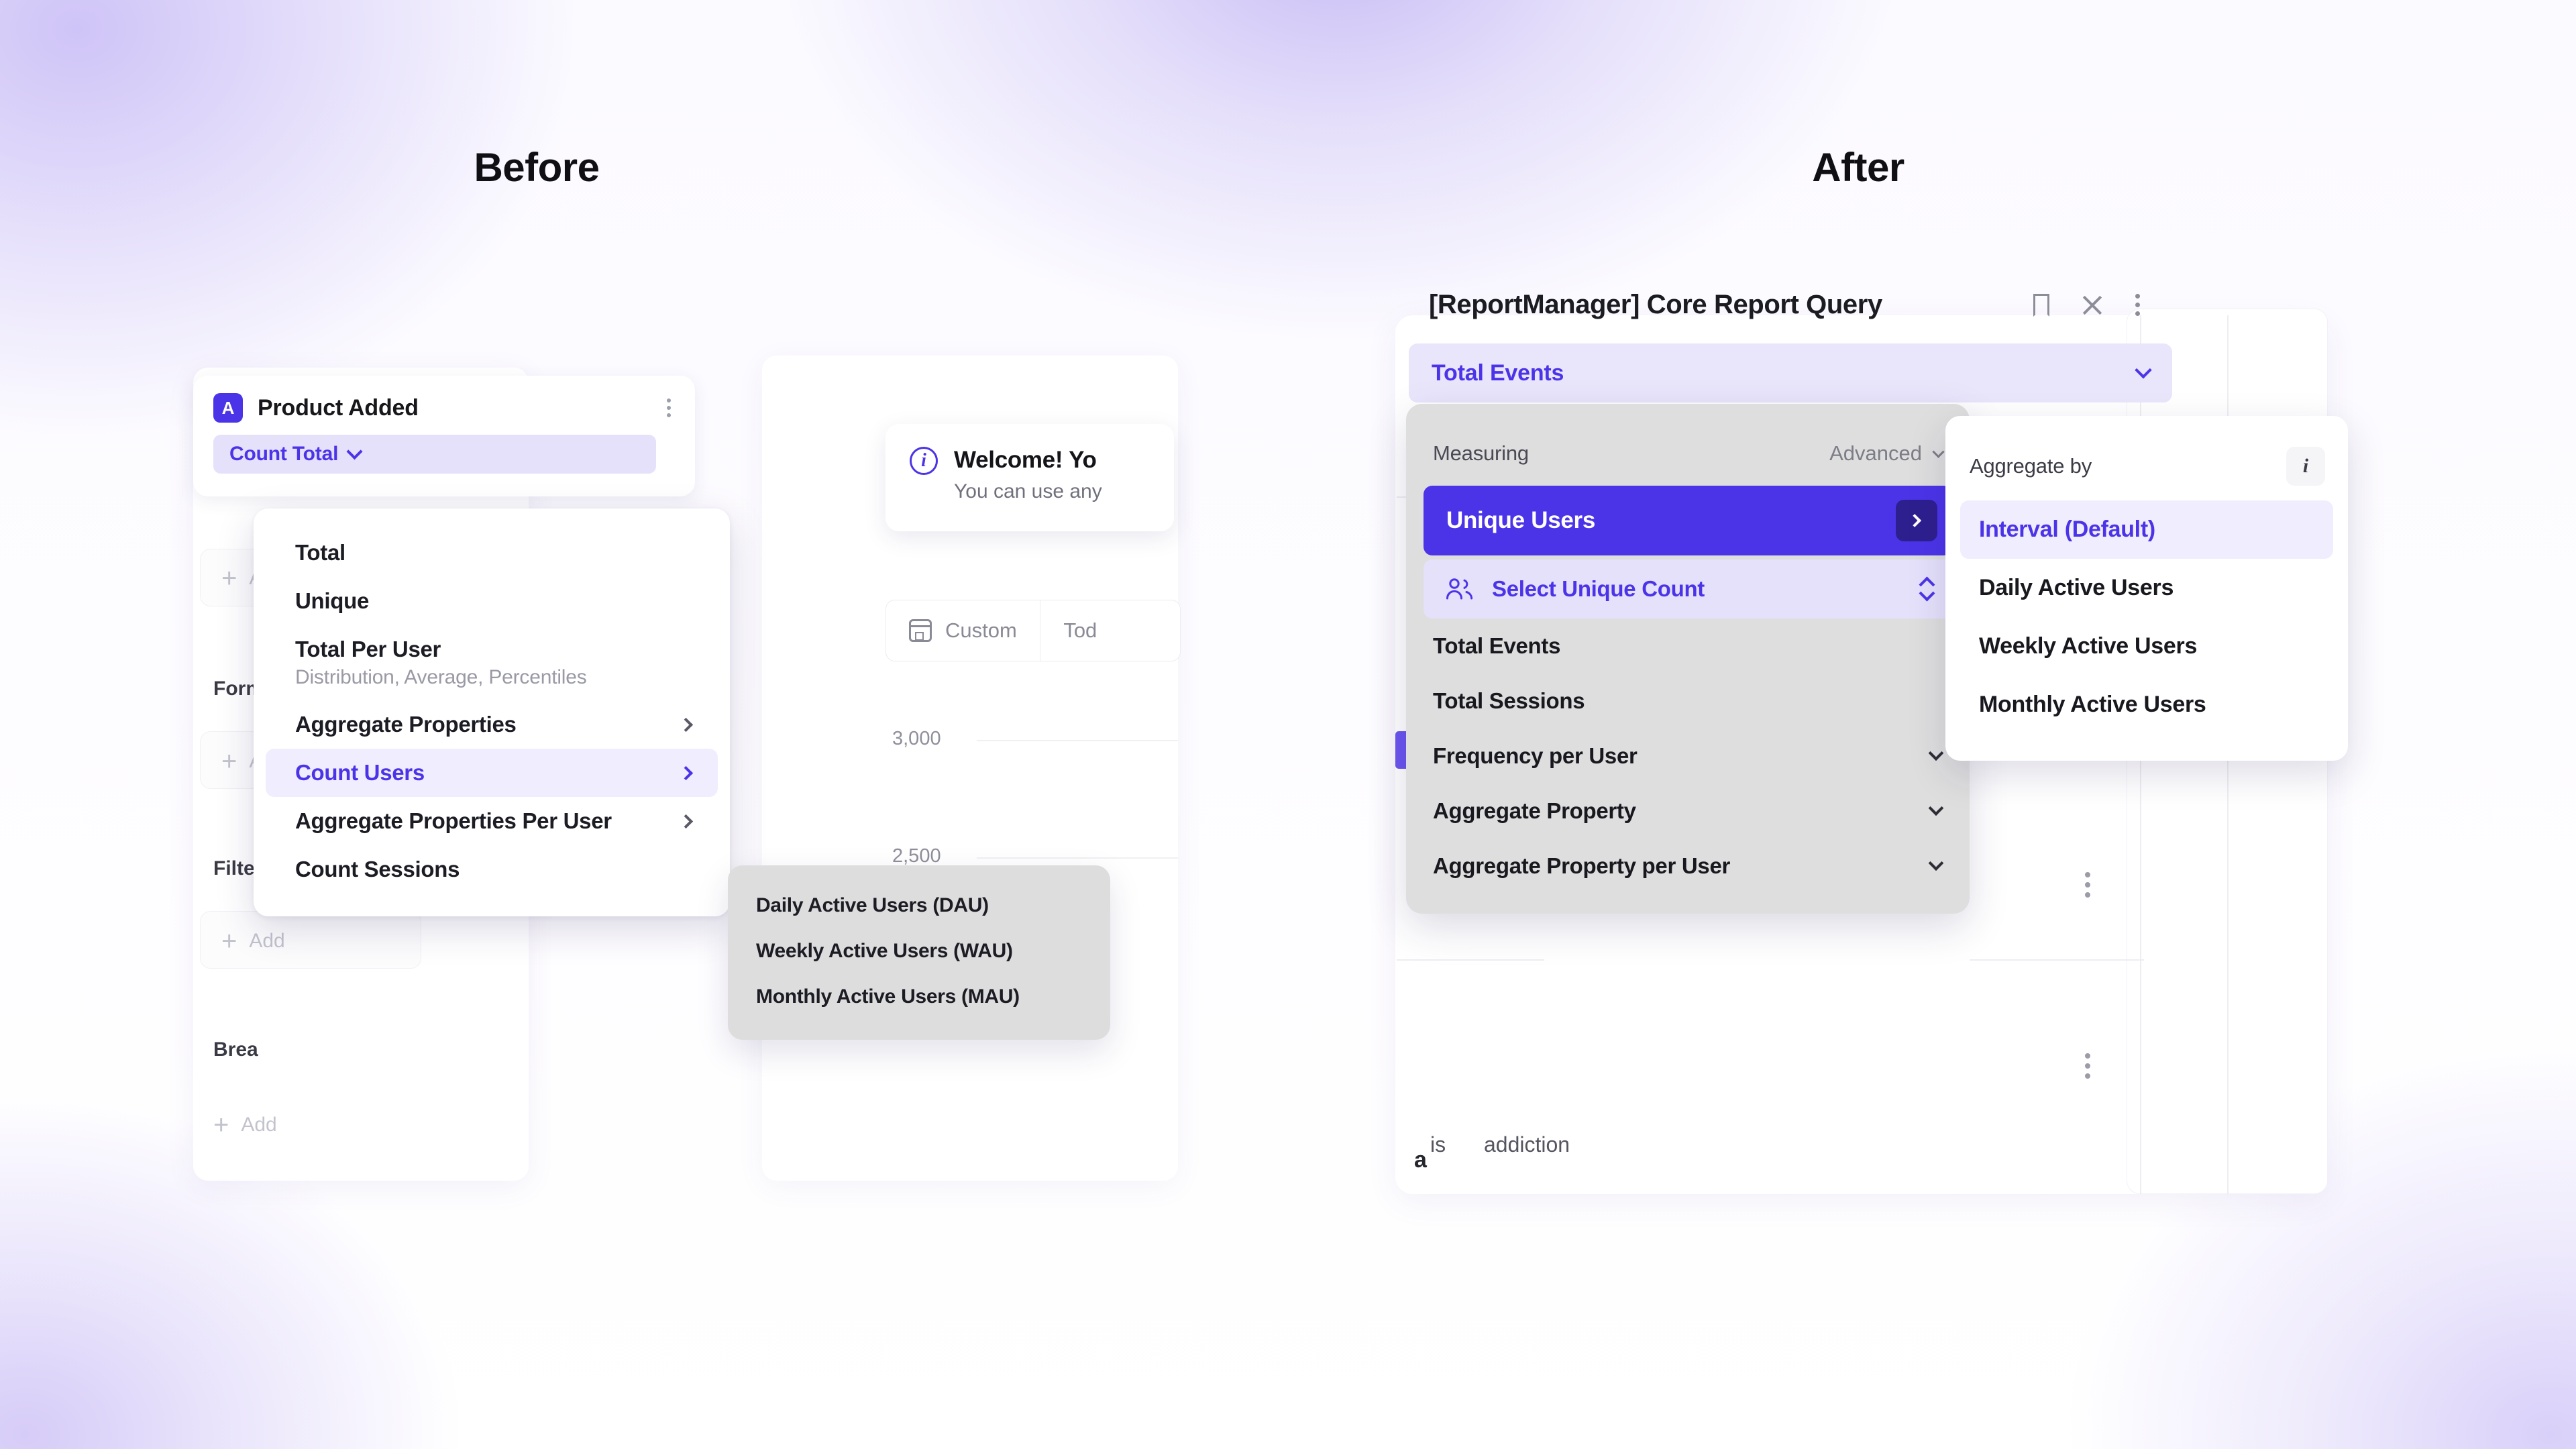  What do you see at coordinates (2092, 704) in the screenshot?
I see `aggregate-item-monthly-active-users: Monthly Active Users` at bounding box center [2092, 704].